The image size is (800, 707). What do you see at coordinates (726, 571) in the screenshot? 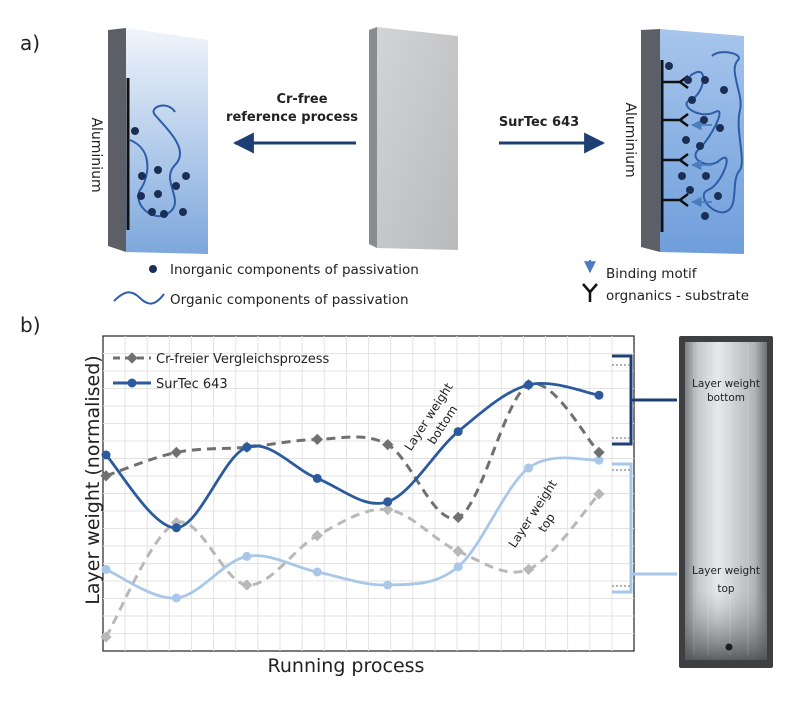
I see `photo-label-top-line1: Layer weight` at bounding box center [726, 571].